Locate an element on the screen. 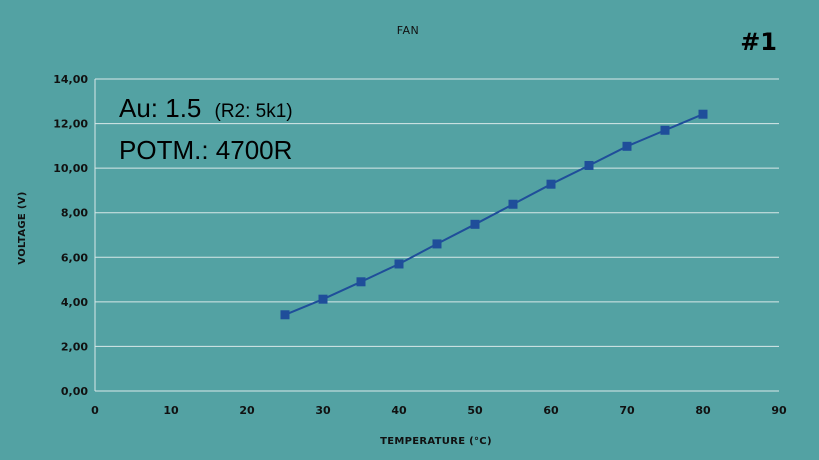 The width and height of the screenshot is (819, 460). y-tick-label: 4,00 is located at coordinates (74, 302).